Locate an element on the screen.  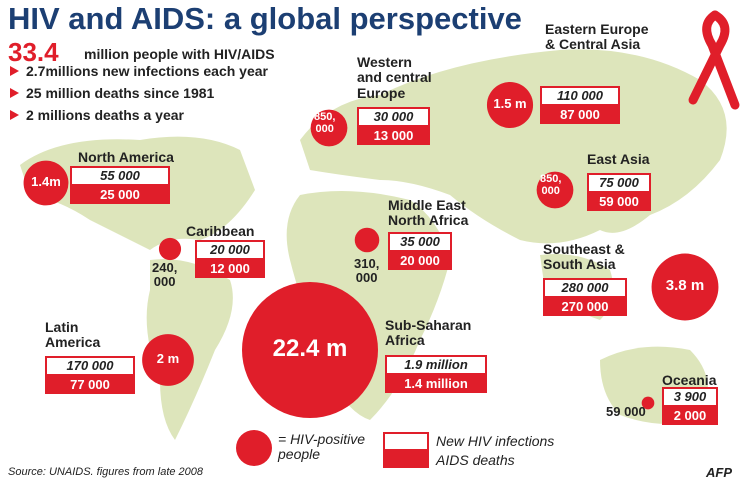
source: Source: UNAIDS. figures from late 2008 is located at coordinates (106, 472).